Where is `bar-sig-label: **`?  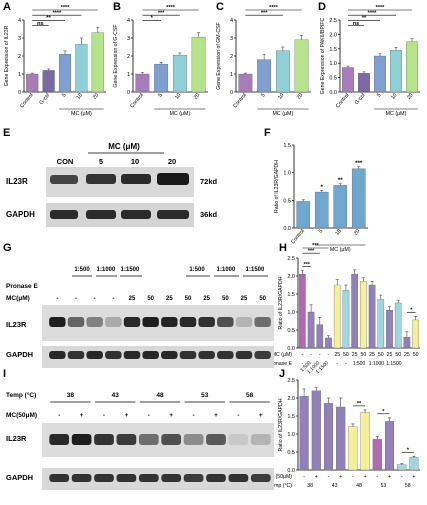 bar-sig-label: ** is located at coordinates (340, 181).